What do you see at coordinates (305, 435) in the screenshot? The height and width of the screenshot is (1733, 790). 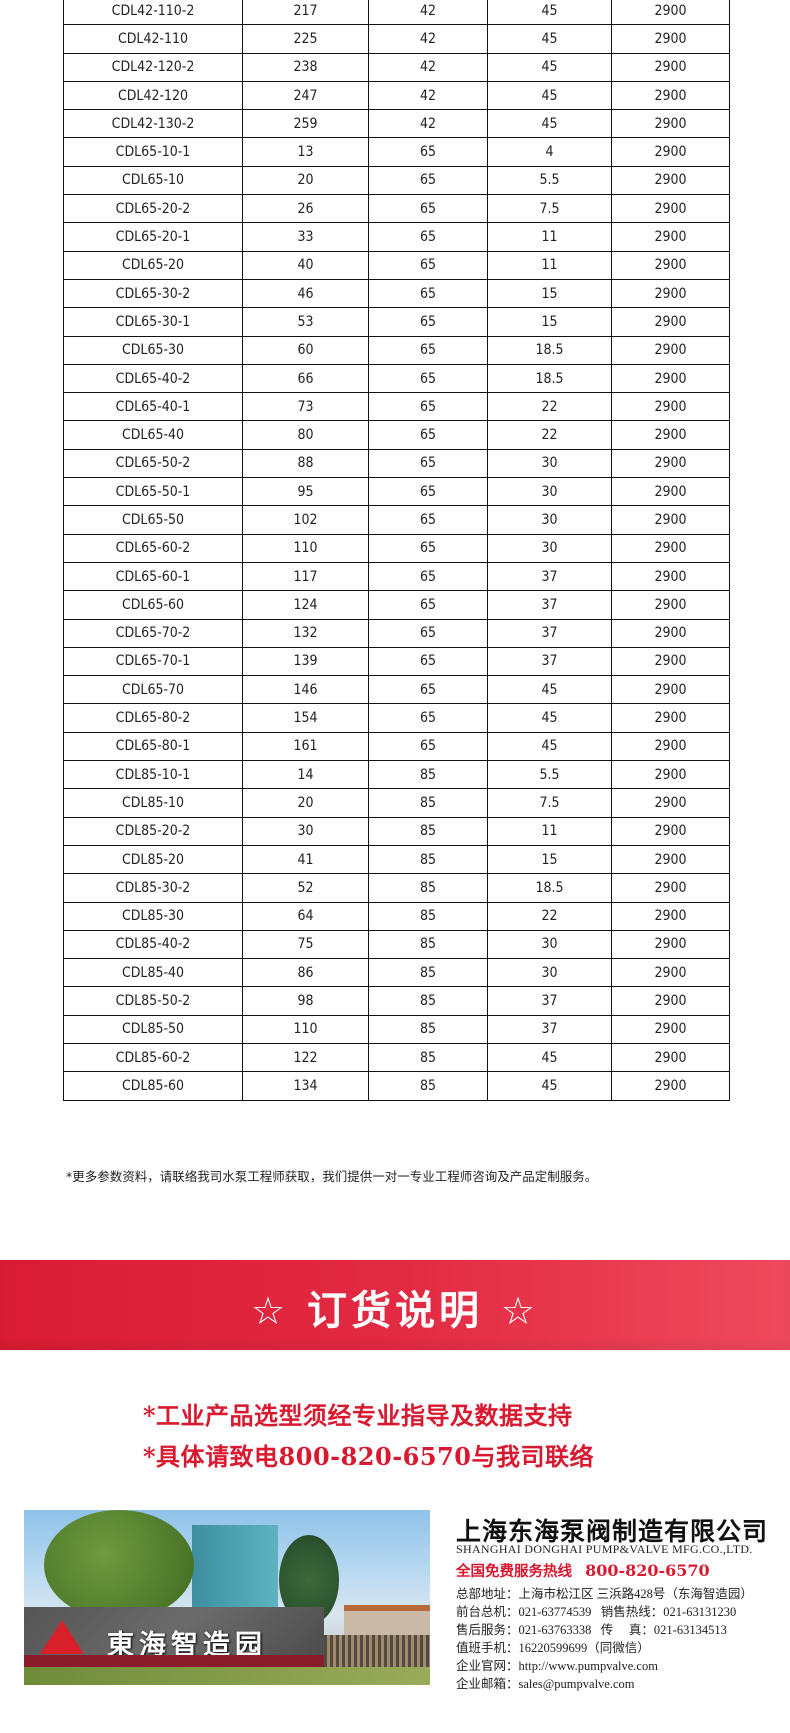 I see `table-cell: 80` at bounding box center [305, 435].